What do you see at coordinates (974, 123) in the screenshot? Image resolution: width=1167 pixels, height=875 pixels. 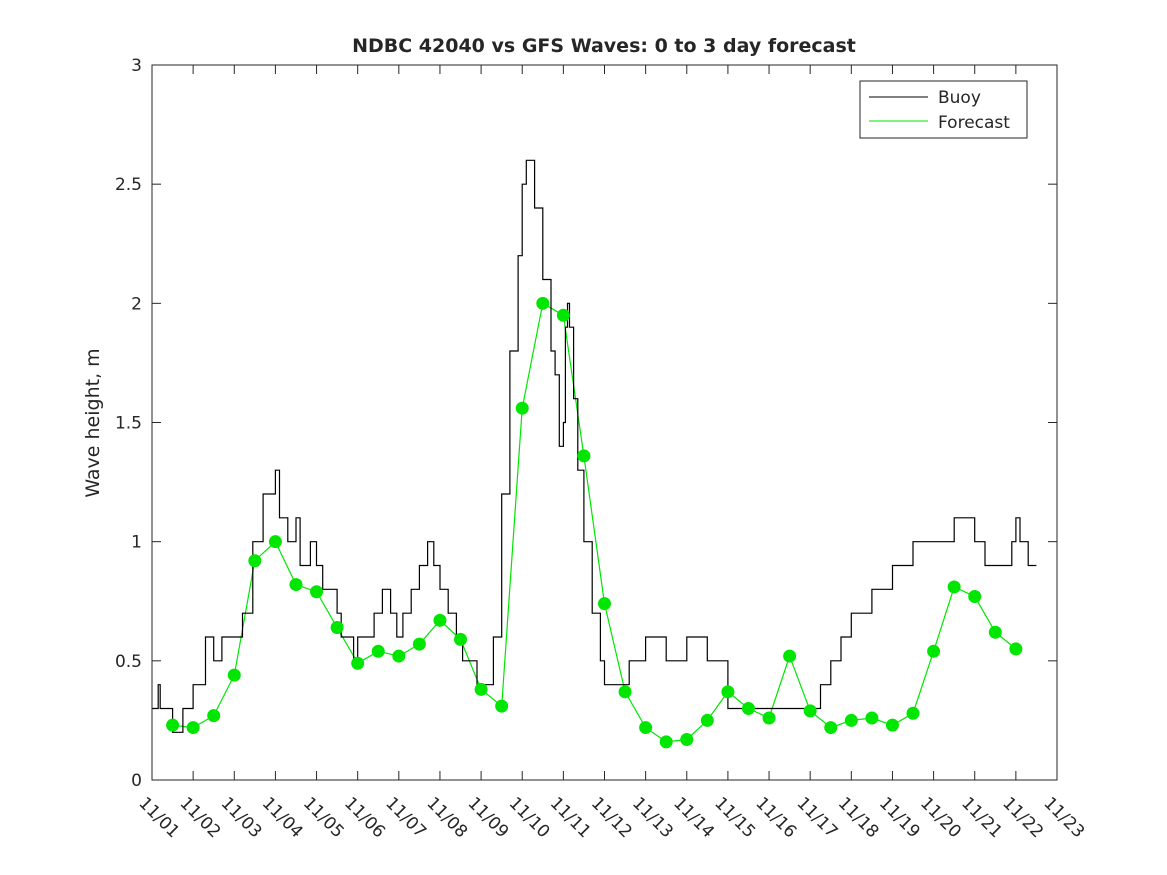 I see `legend-forecast-label: Forecast` at bounding box center [974, 123].